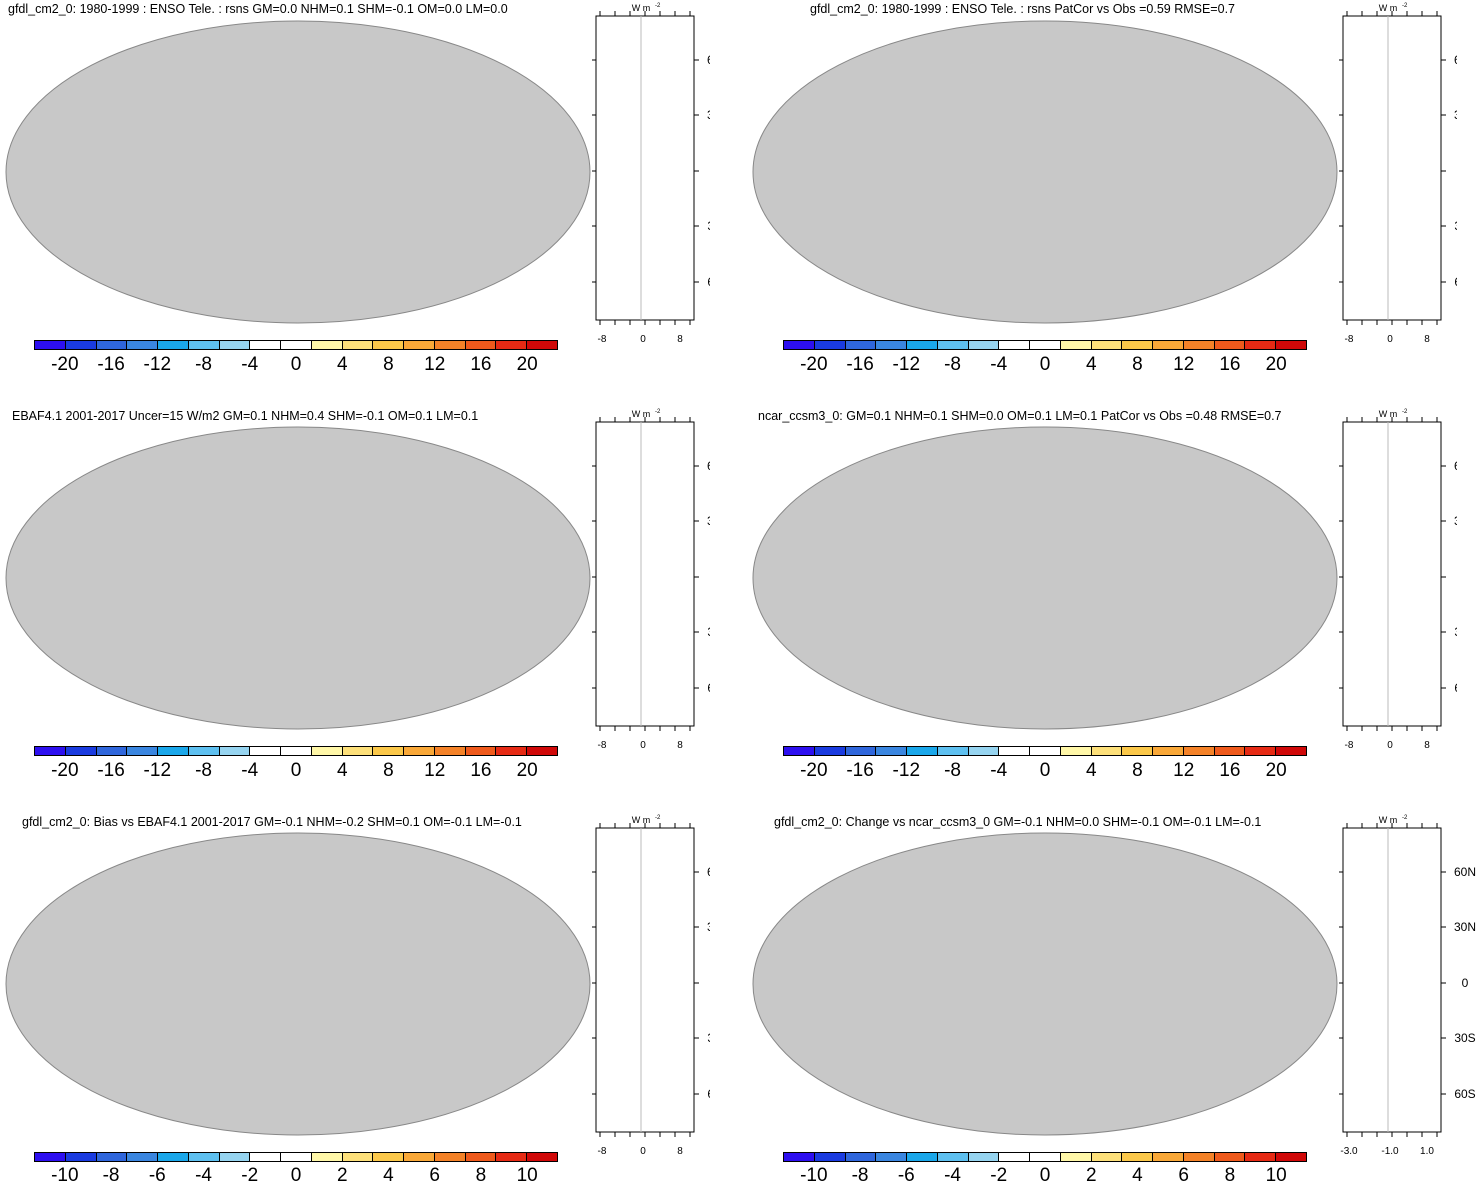 This screenshot has height=1187, width=1483. I want to click on colorbar-tick-label: 0, so click(296, 364).